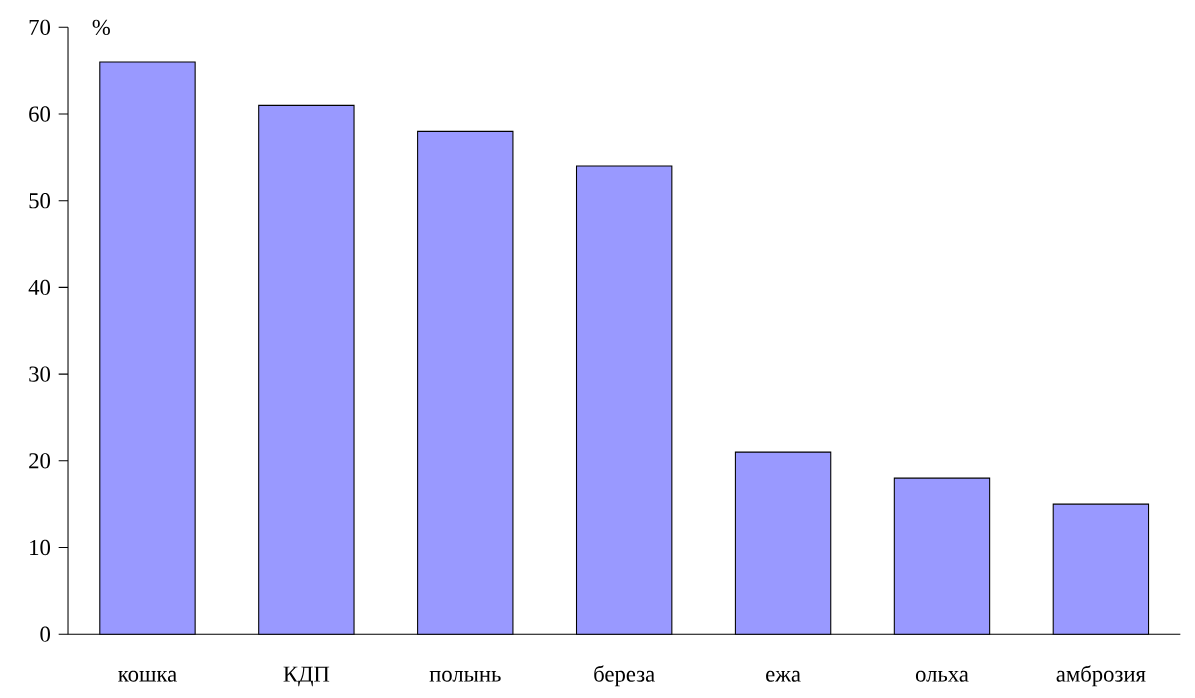 This screenshot has height=698, width=1195. I want to click on x-tick-label: ольха, so click(942, 676).